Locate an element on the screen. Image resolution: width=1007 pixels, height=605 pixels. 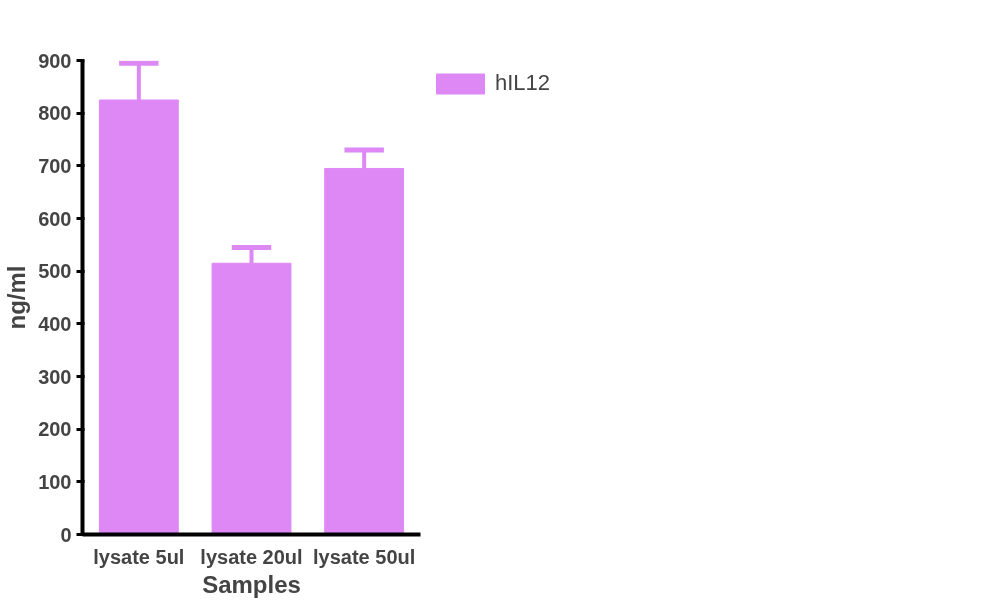
legend-label: hIL12 is located at coordinates (523, 83).